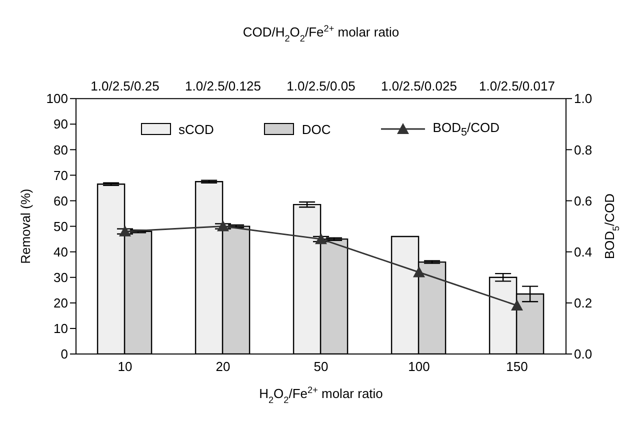 This screenshot has height=422, width=640. What do you see at coordinates (61, 328) in the screenshot?
I see `y-tick-label: 10` at bounding box center [61, 328].